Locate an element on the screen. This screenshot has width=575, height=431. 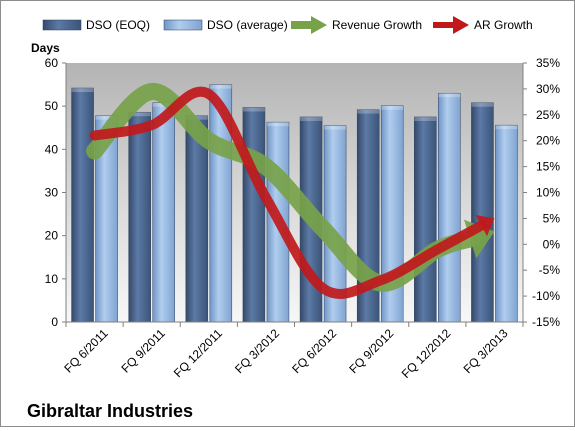
left-tick-label-30: 30 is located at coordinates (52, 193).